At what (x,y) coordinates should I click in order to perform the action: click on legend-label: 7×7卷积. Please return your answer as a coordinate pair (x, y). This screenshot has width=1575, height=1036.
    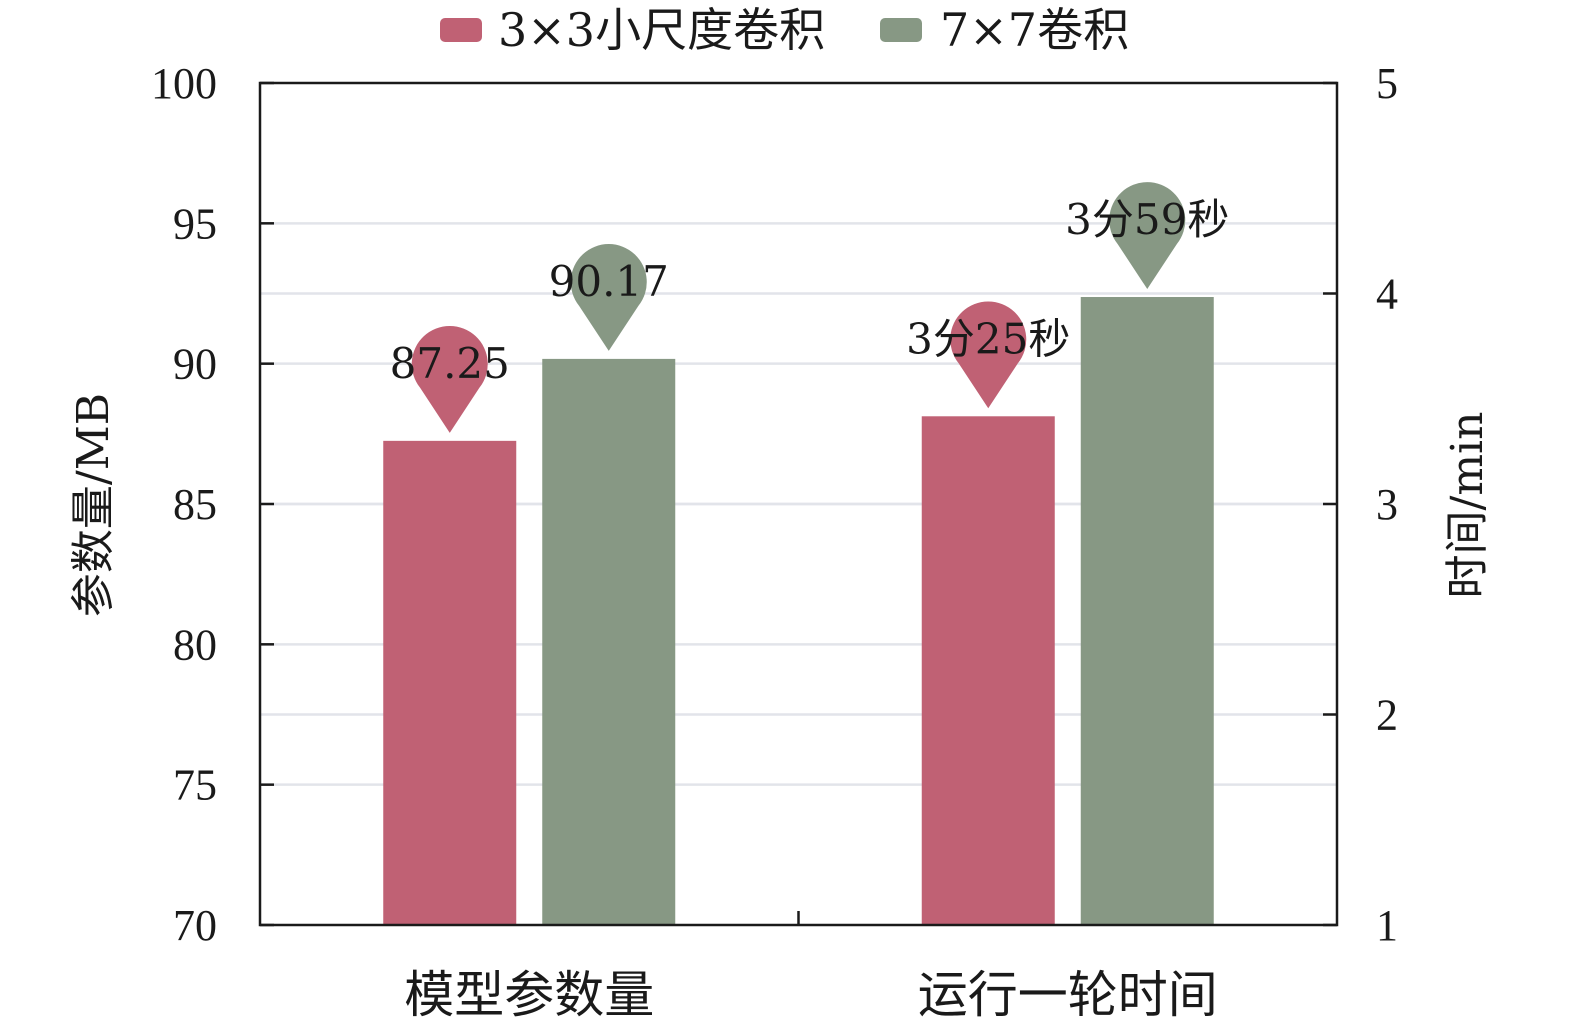
    Looking at the image, I should click on (1034, 30).